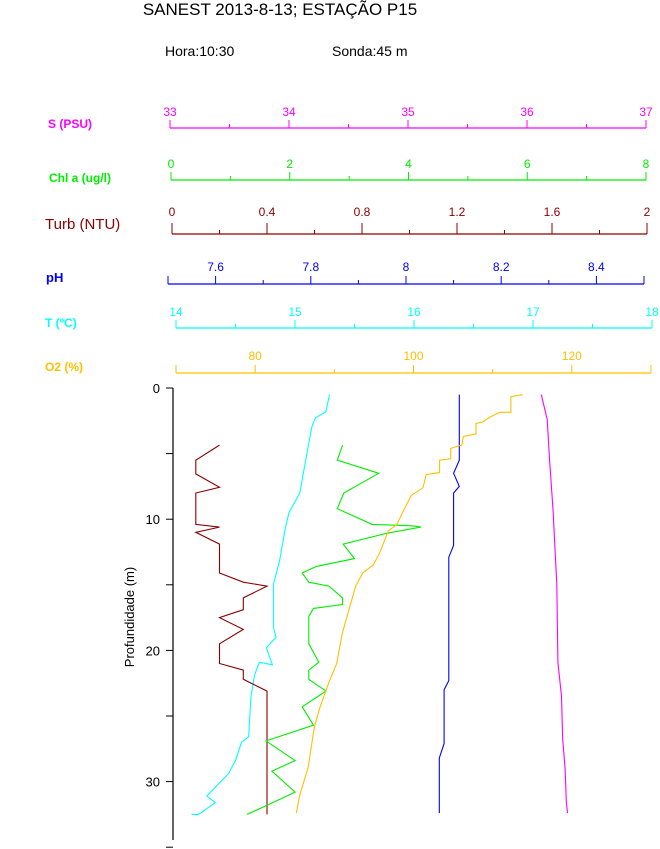 This screenshot has width=660, height=849. I want to click on axis-name-s: S (PSU), so click(70, 124).